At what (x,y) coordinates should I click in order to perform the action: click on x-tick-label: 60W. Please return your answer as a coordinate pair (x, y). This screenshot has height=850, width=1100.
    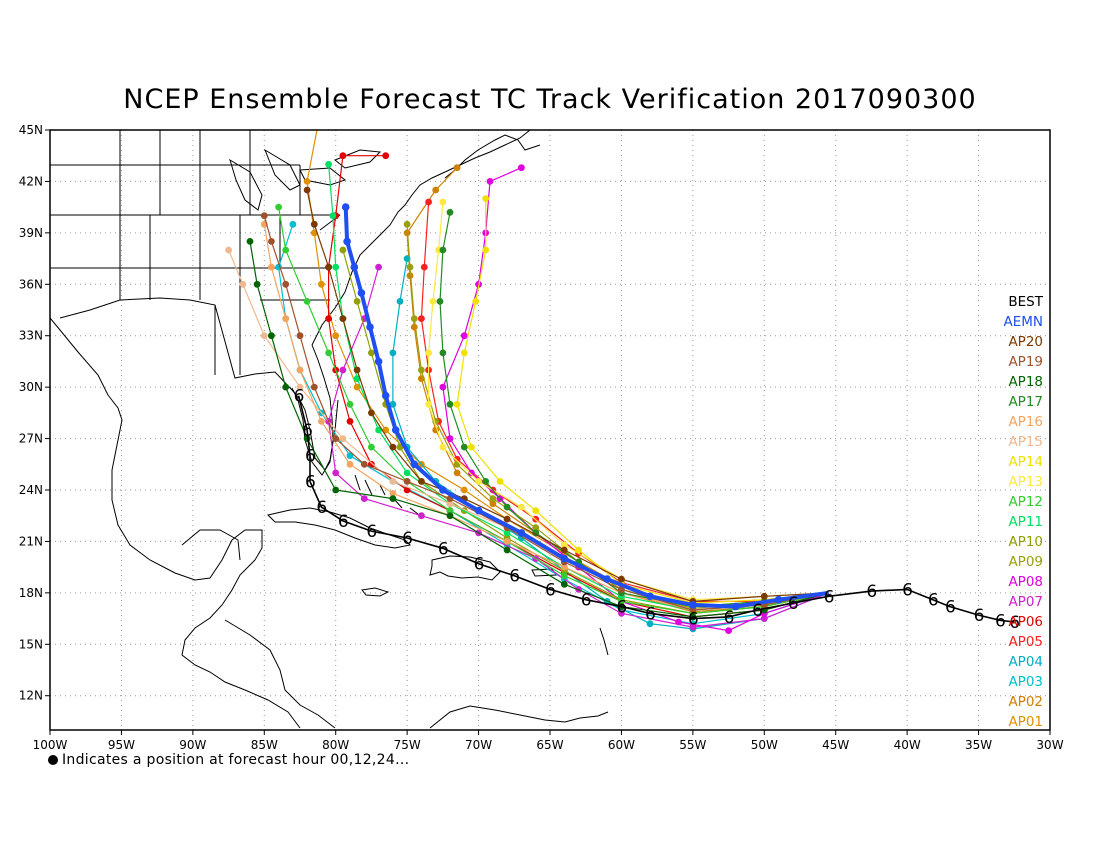
    Looking at the image, I should click on (621, 745).